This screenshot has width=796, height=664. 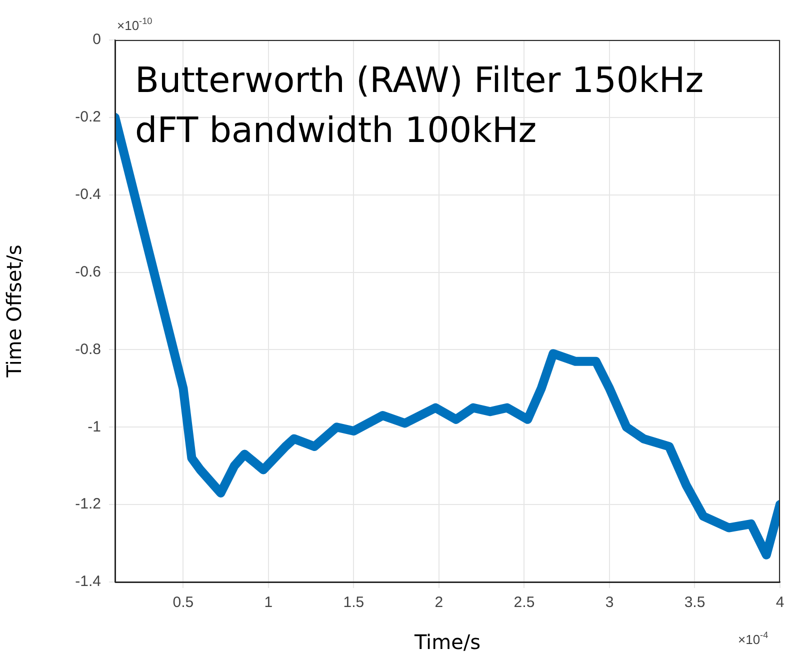 What do you see at coordinates (419, 81) in the screenshot?
I see `text: Butterworth (RAW) Filter 150kHz` at bounding box center [419, 81].